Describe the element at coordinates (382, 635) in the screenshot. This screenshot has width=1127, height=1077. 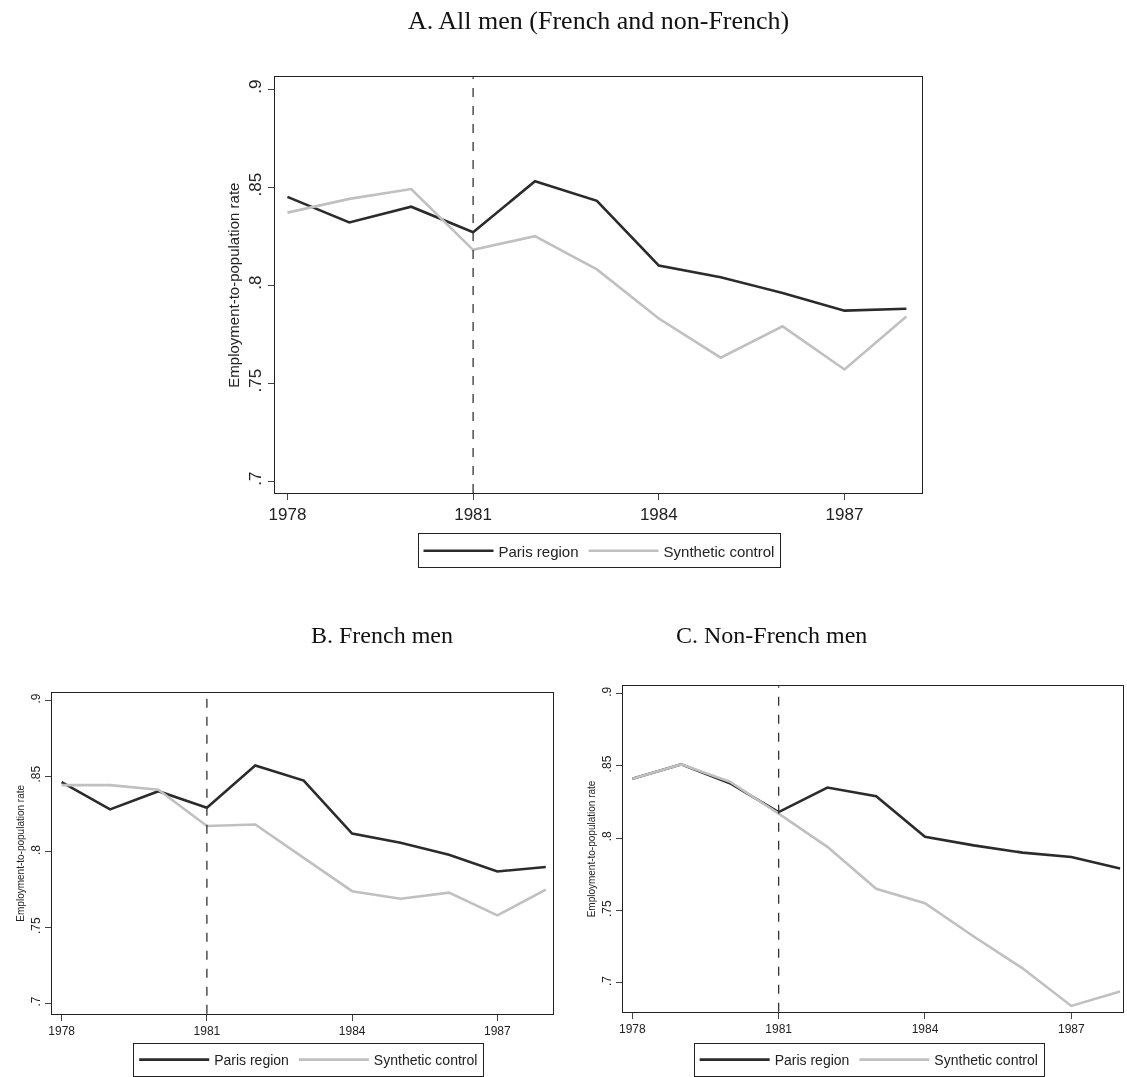
I see `chart-title: B. French men` at that location.